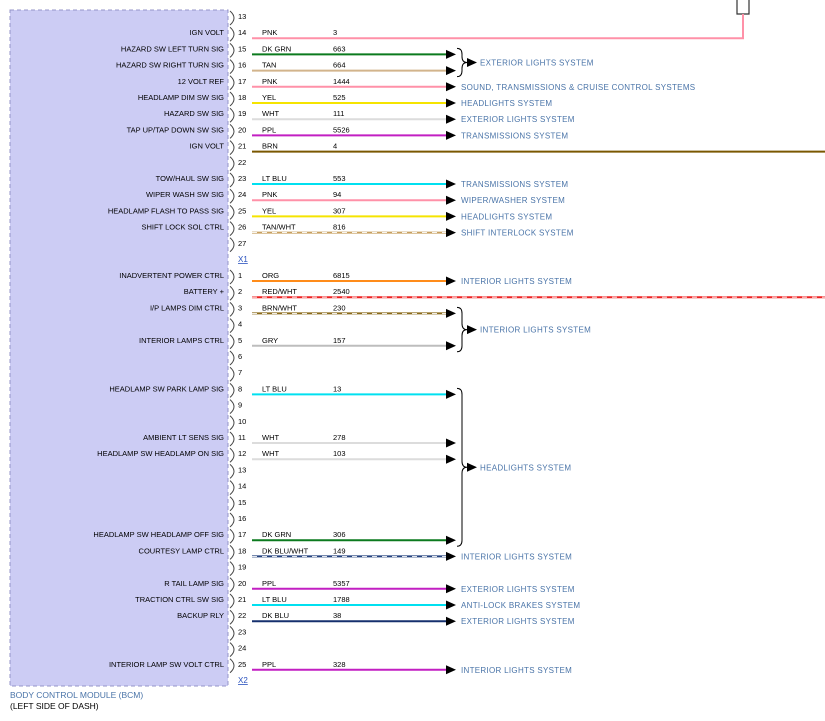 The height and width of the screenshot is (721, 825). Describe the element at coordinates (240, 372) in the screenshot. I see `pin-number: 7` at that location.